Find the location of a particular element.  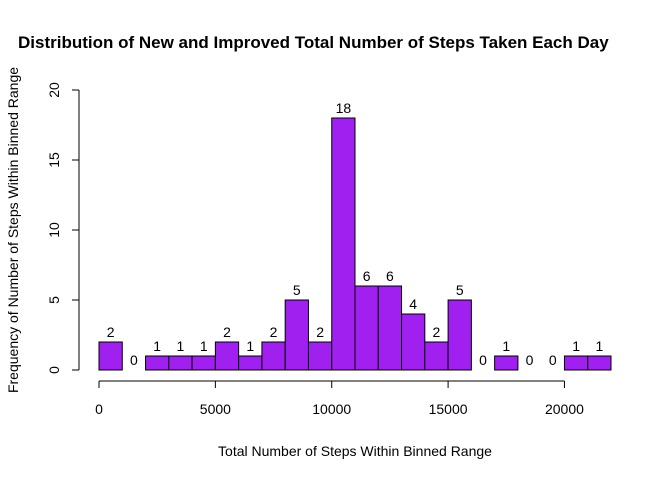

y-tick-label: 15 is located at coordinates (54, 160).